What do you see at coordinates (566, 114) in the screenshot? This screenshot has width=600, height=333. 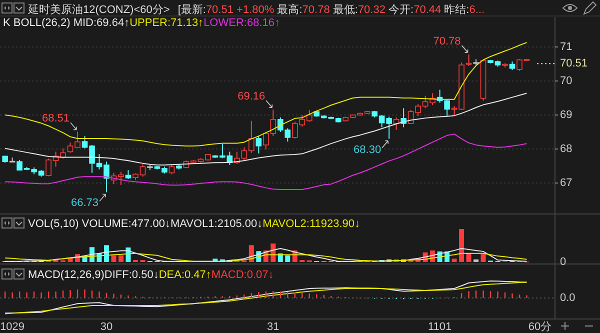 I see `y-tick-label: 69` at bounding box center [566, 114].